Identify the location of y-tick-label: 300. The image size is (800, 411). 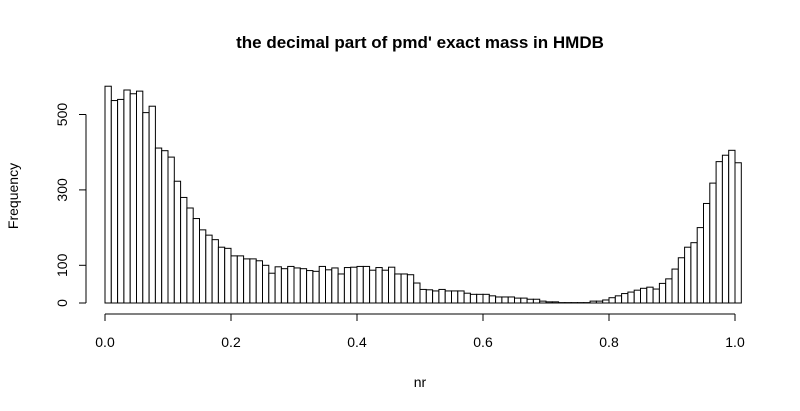
(62, 190).